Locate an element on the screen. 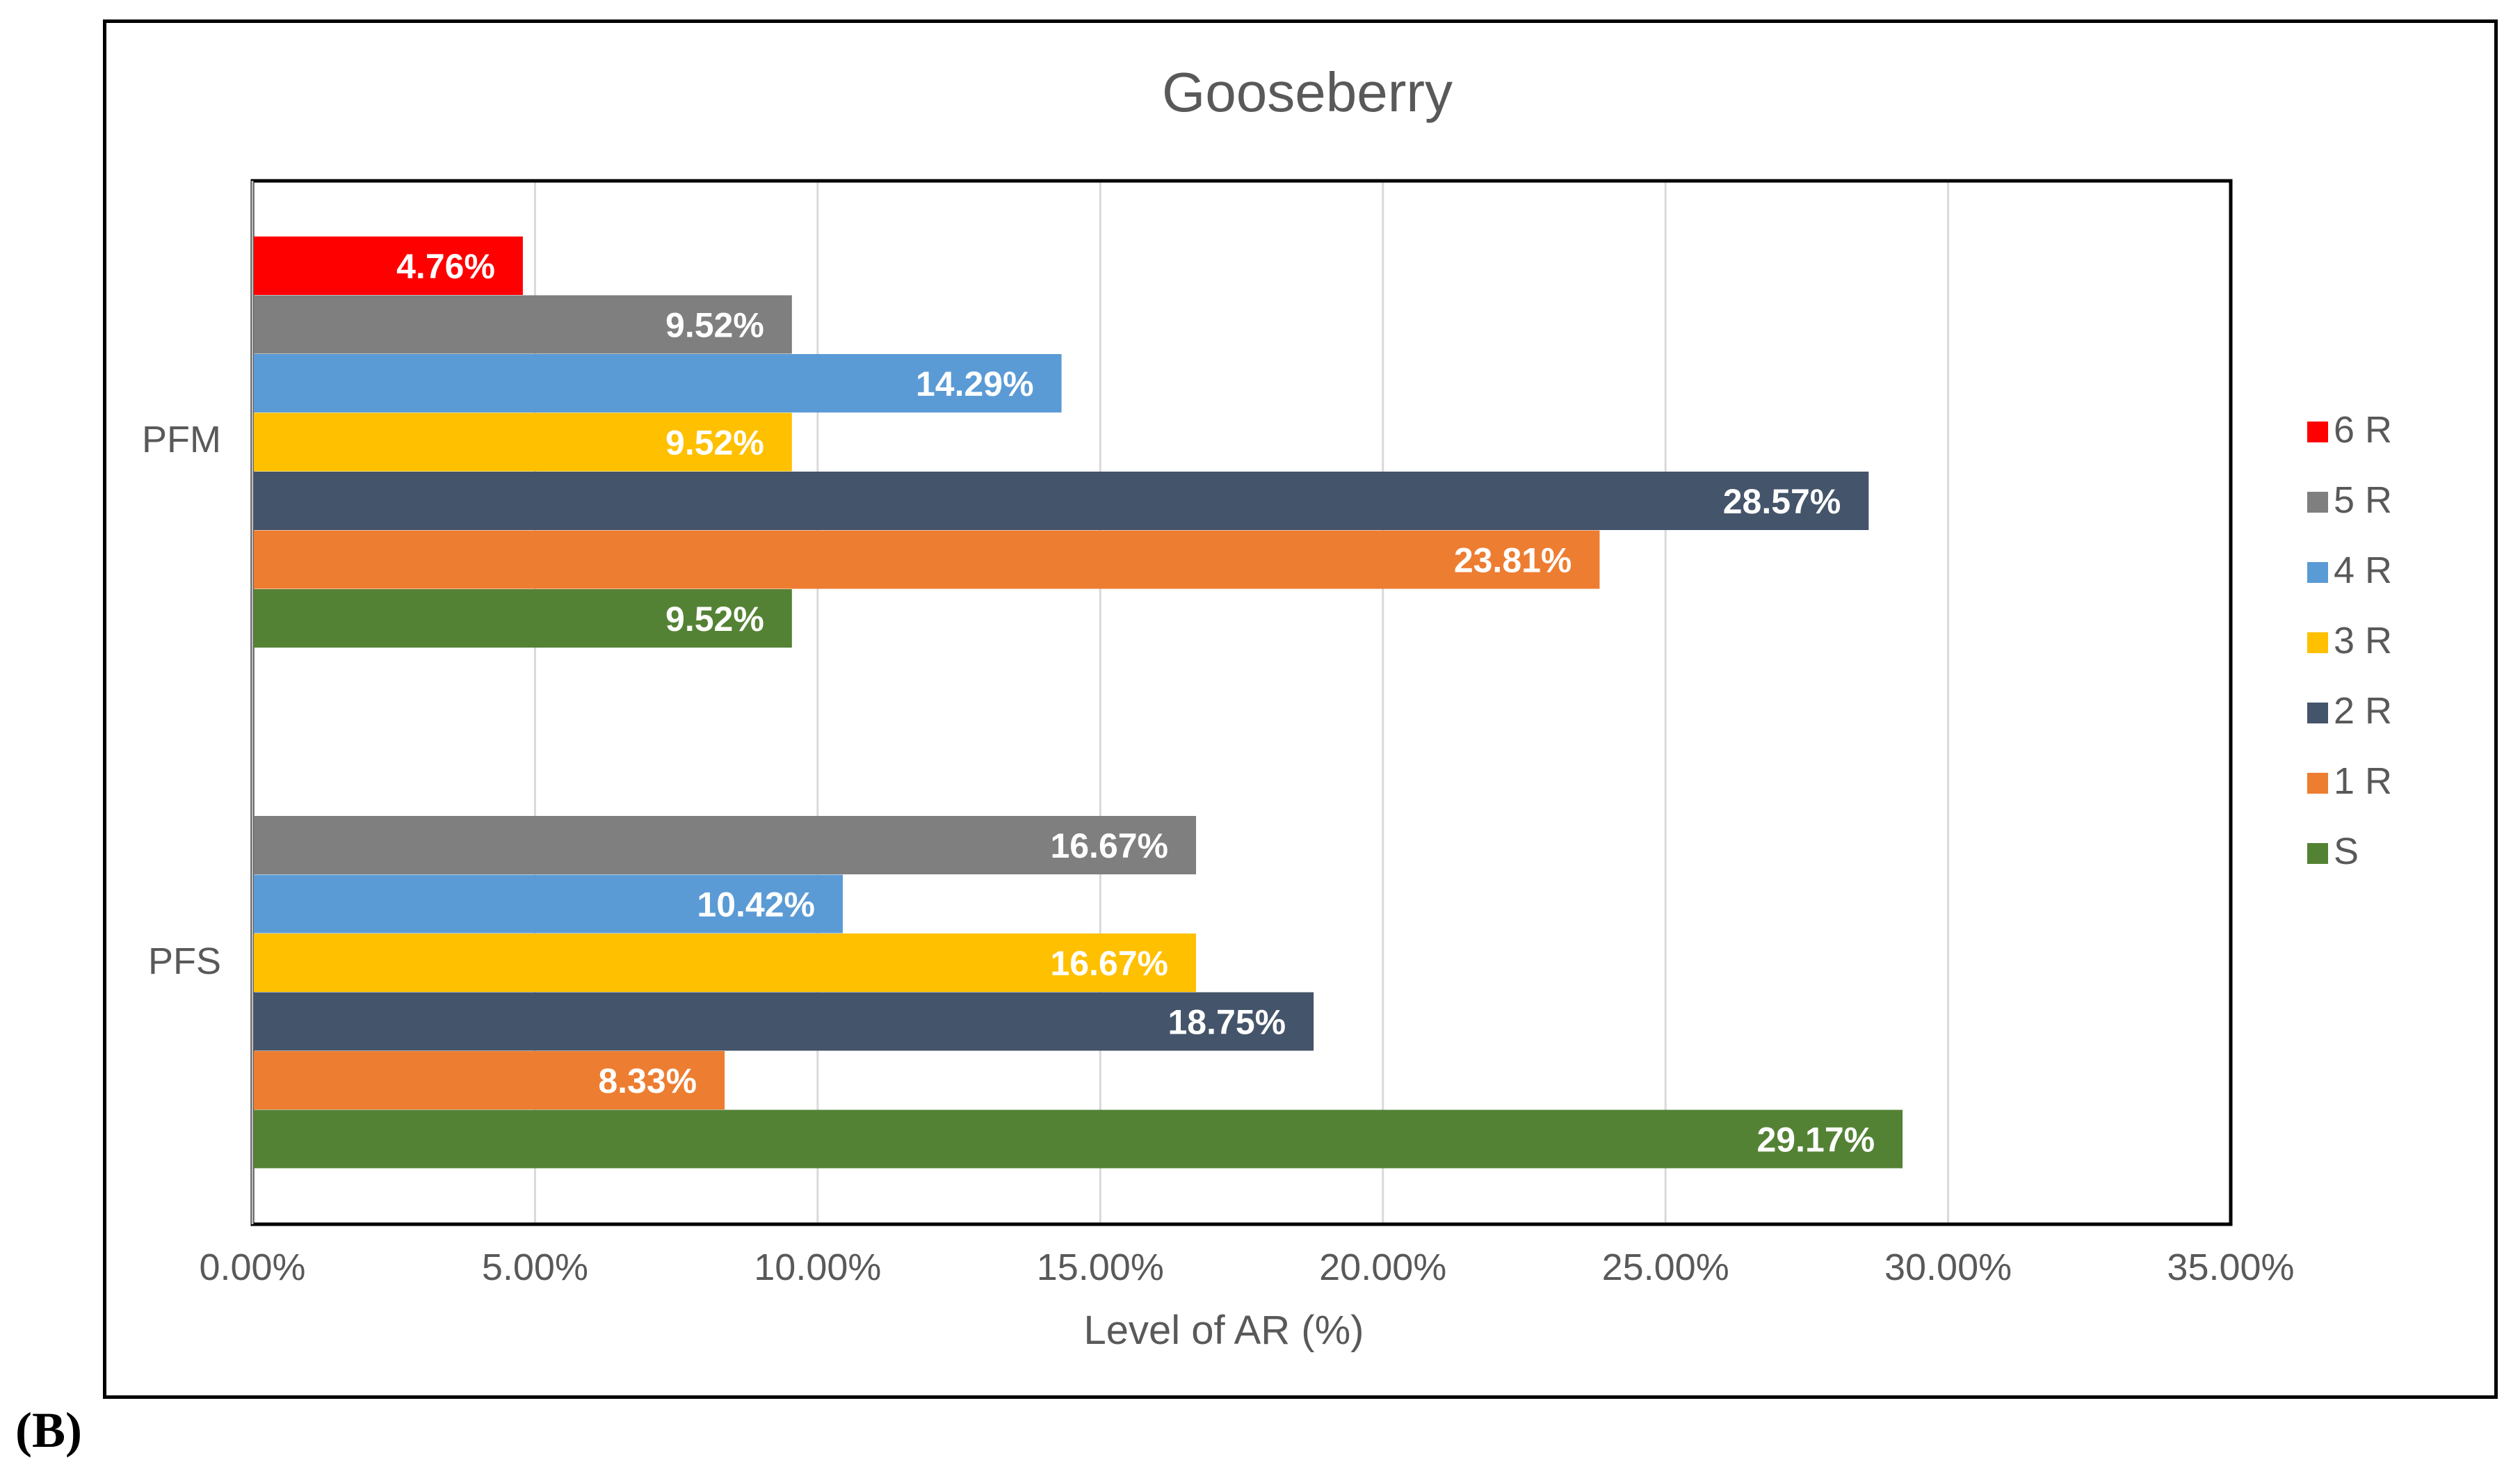 This screenshot has height=1483, width=2520. bar-4r-pfm is located at coordinates (658, 383).